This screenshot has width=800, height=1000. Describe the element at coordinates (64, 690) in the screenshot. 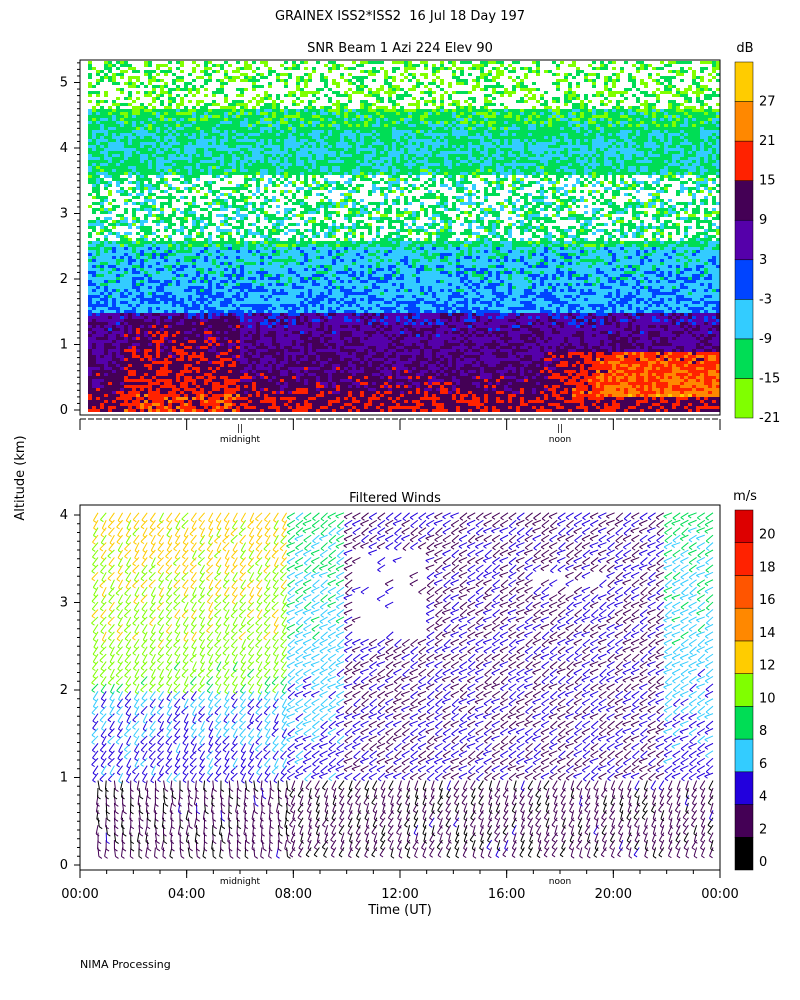

I see `wind-y-tick-label: 2` at that location.